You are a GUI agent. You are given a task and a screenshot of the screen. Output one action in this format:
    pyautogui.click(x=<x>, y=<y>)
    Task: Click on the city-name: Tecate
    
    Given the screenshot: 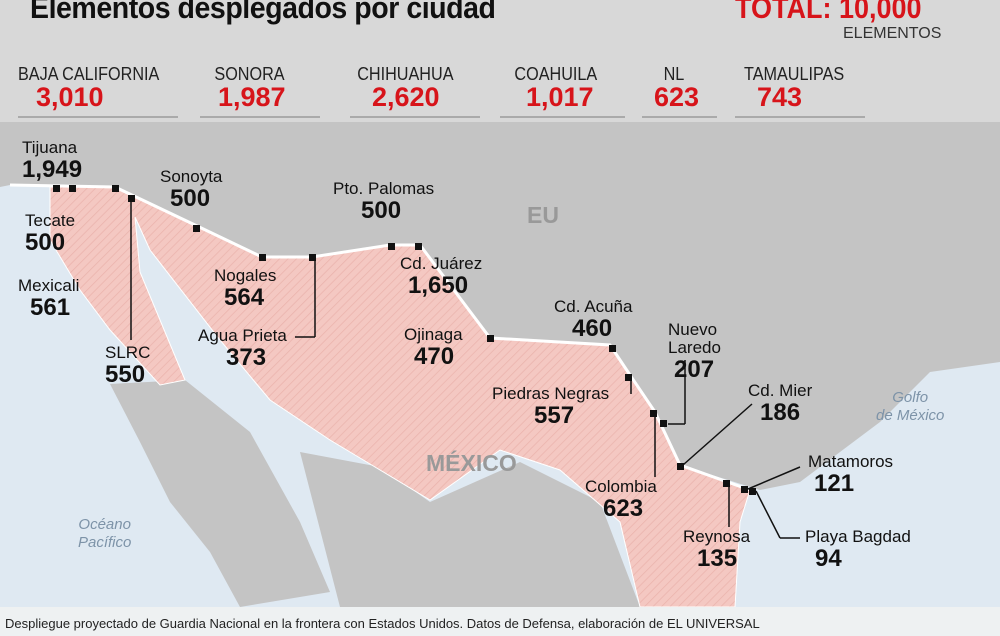 What is the action you would take?
    pyautogui.click(x=50, y=220)
    